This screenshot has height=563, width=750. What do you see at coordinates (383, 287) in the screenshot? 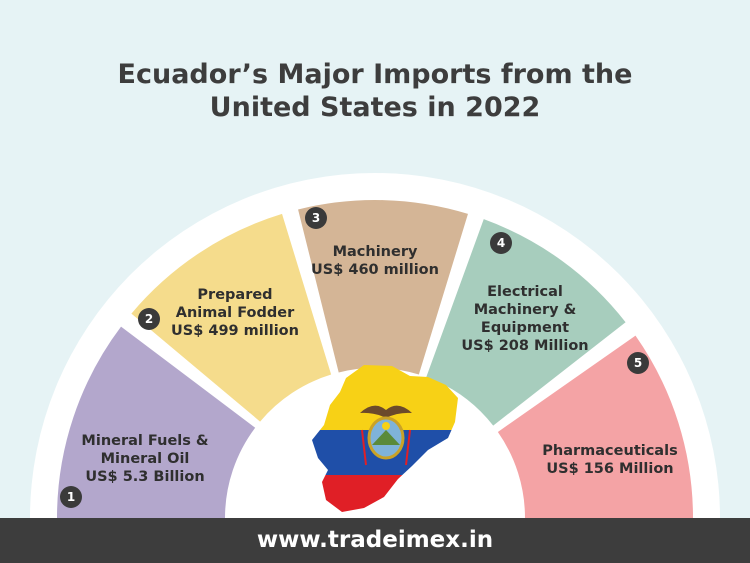
I see `segment-machinery` at bounding box center [383, 287].